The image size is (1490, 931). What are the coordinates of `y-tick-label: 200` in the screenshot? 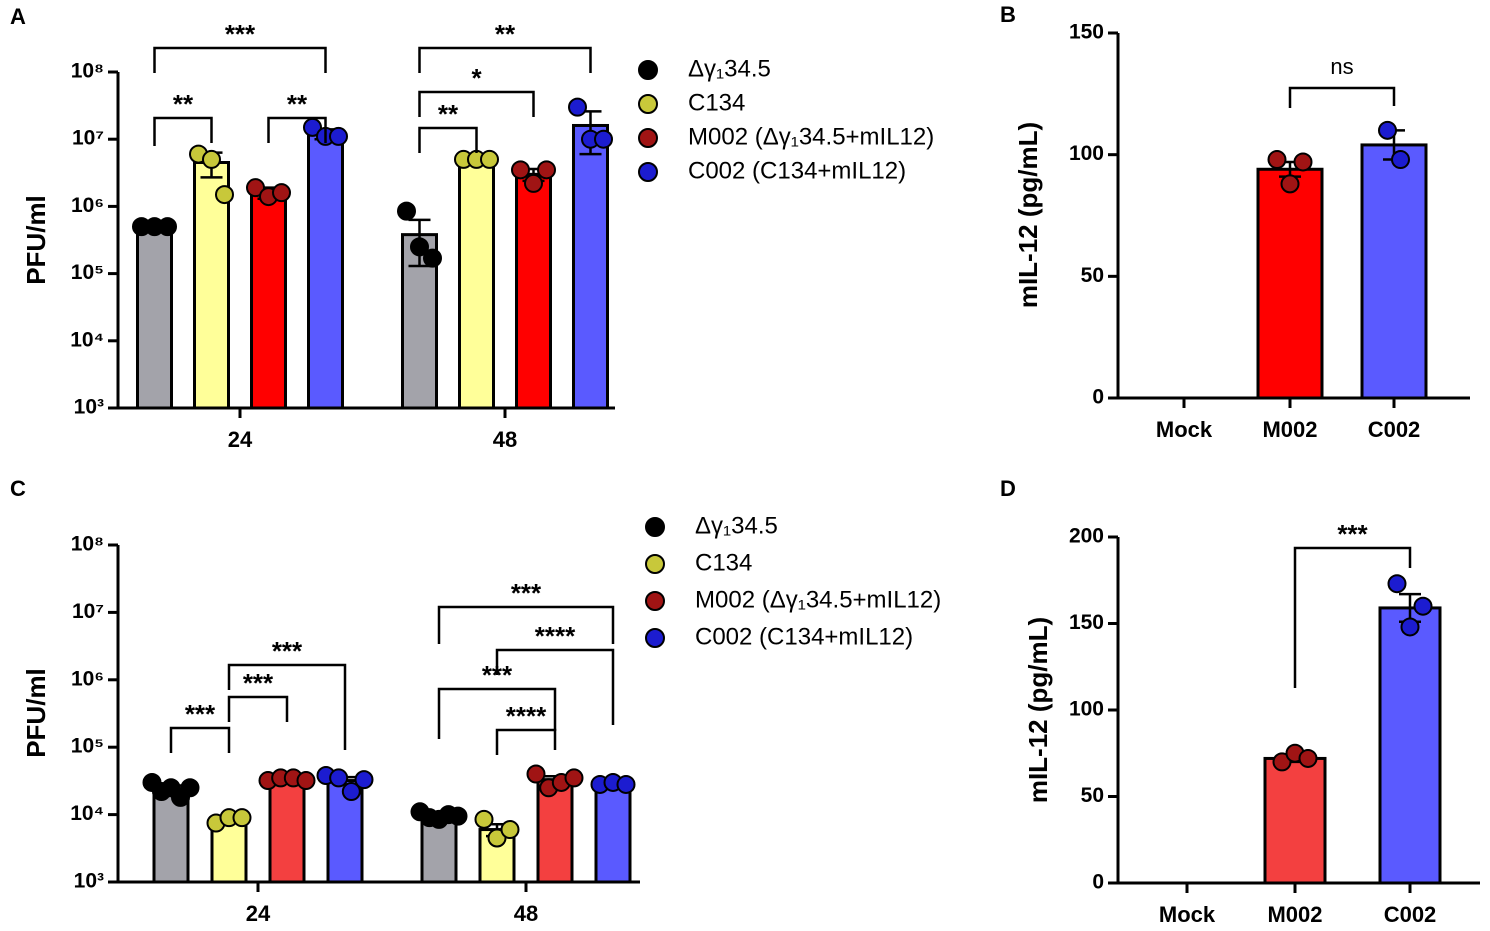 It's located at (1086, 536).